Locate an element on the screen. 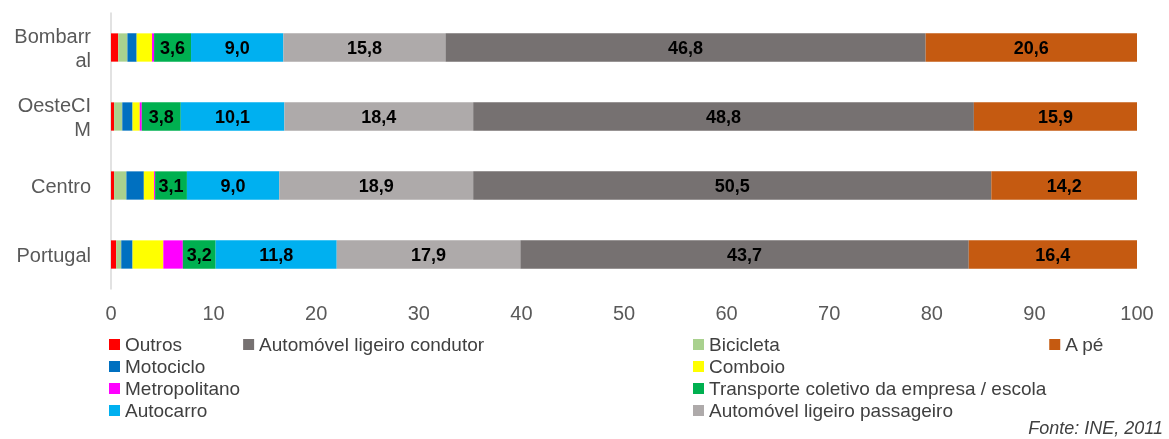 The image size is (1169, 439). data-label: 14,2 is located at coordinates (1064, 185).